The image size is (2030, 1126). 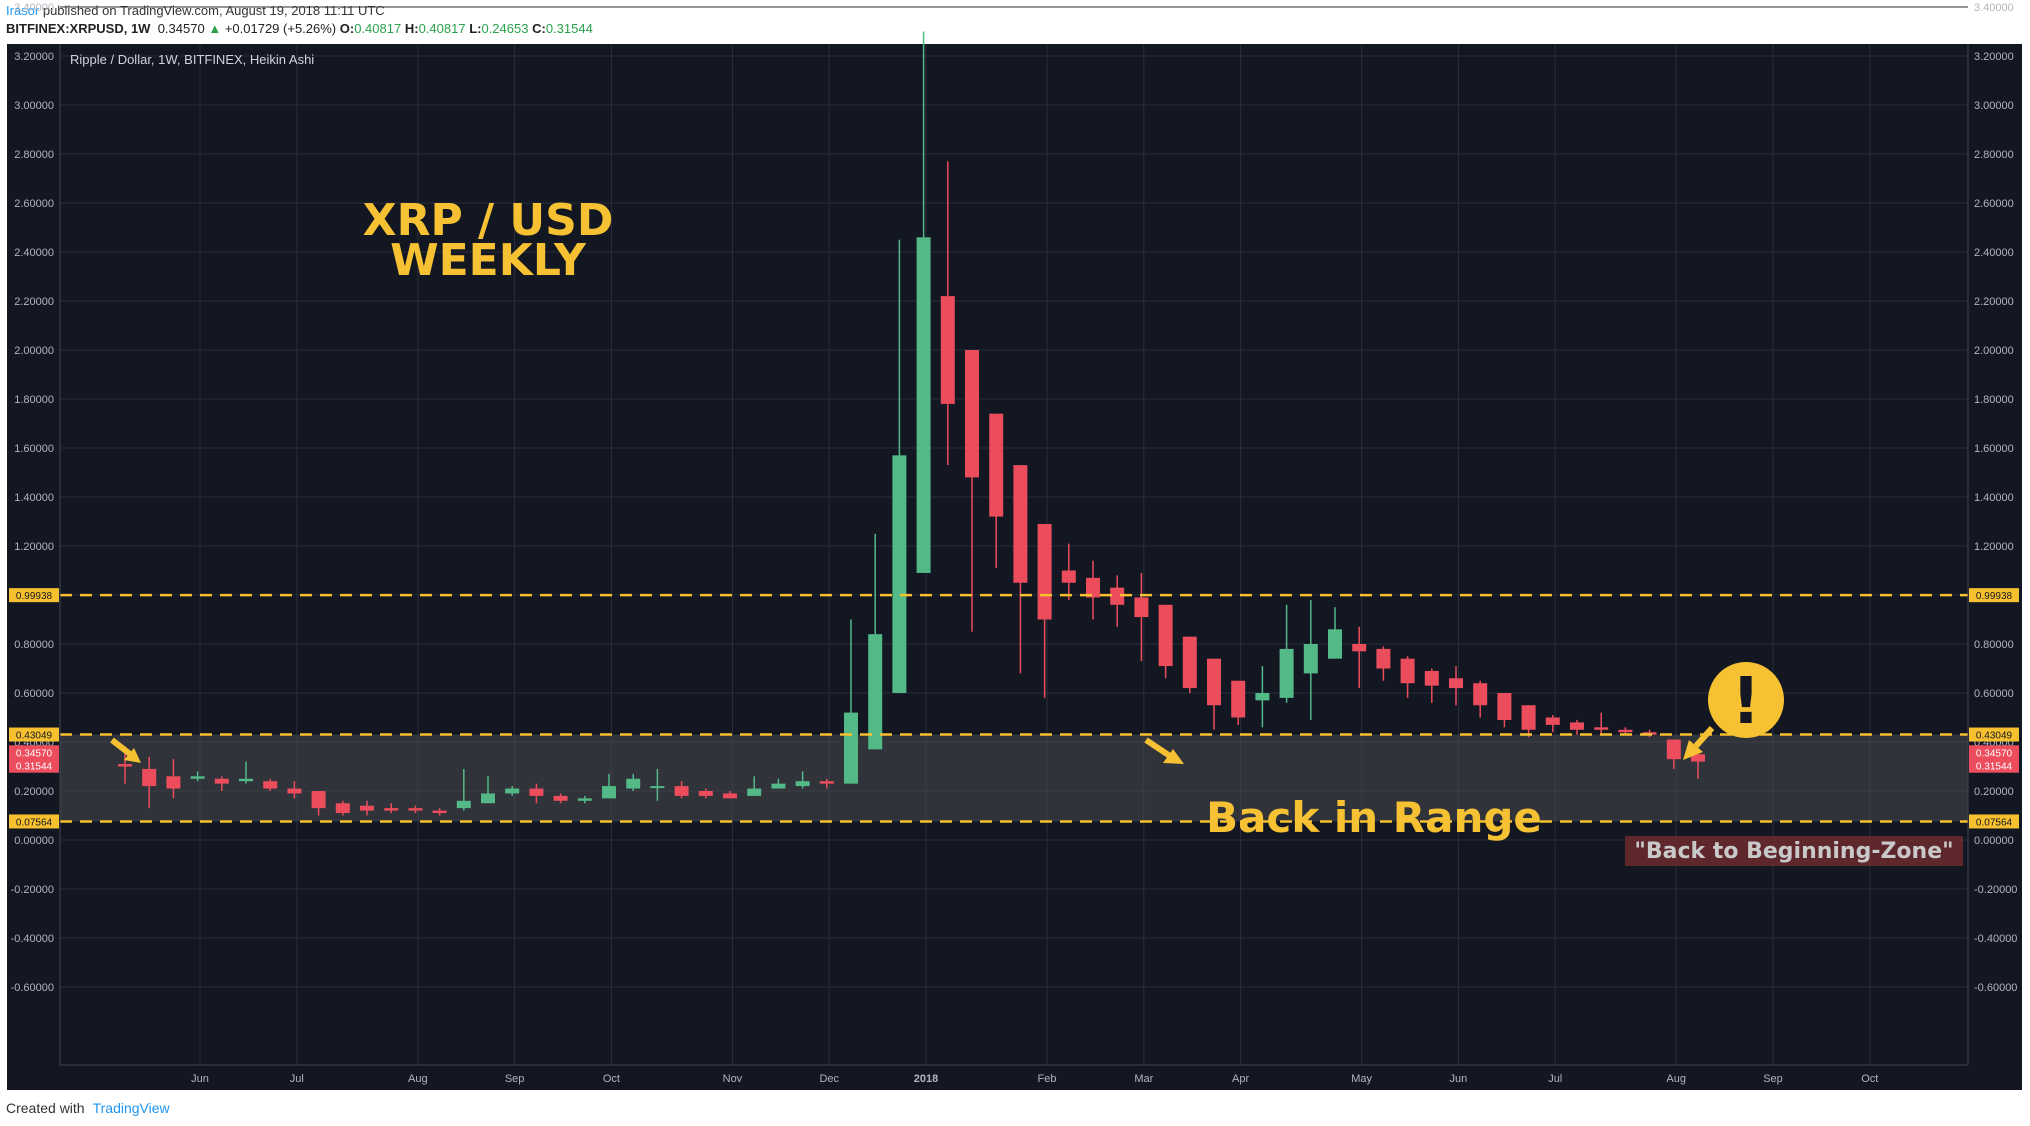 What do you see at coordinates (1240, 1079) in the screenshot?
I see `x-tick-label: Apr` at bounding box center [1240, 1079].